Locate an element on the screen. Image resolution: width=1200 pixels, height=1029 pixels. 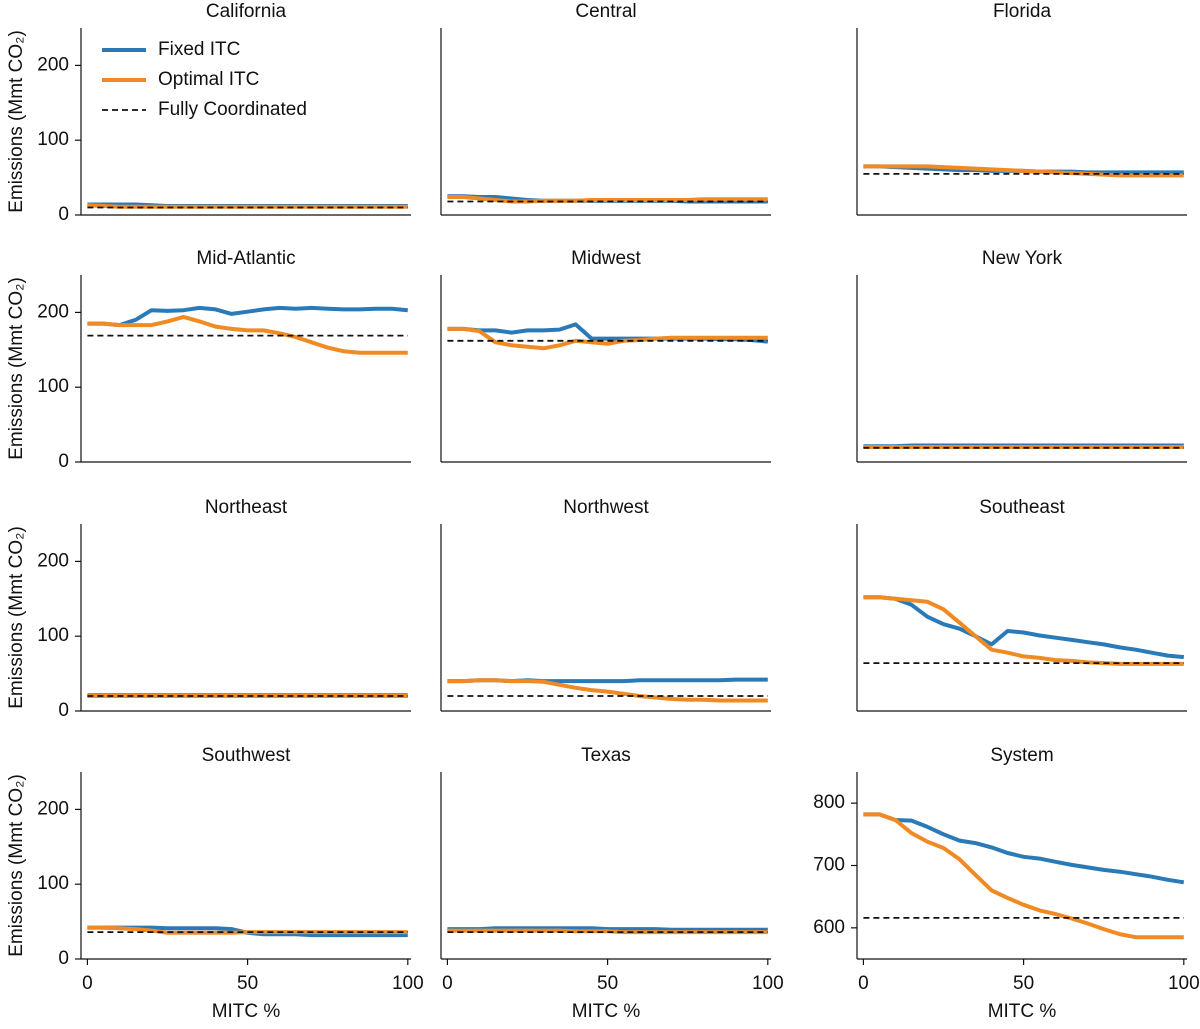
panel: Florida is located at coordinates (1021, 108).